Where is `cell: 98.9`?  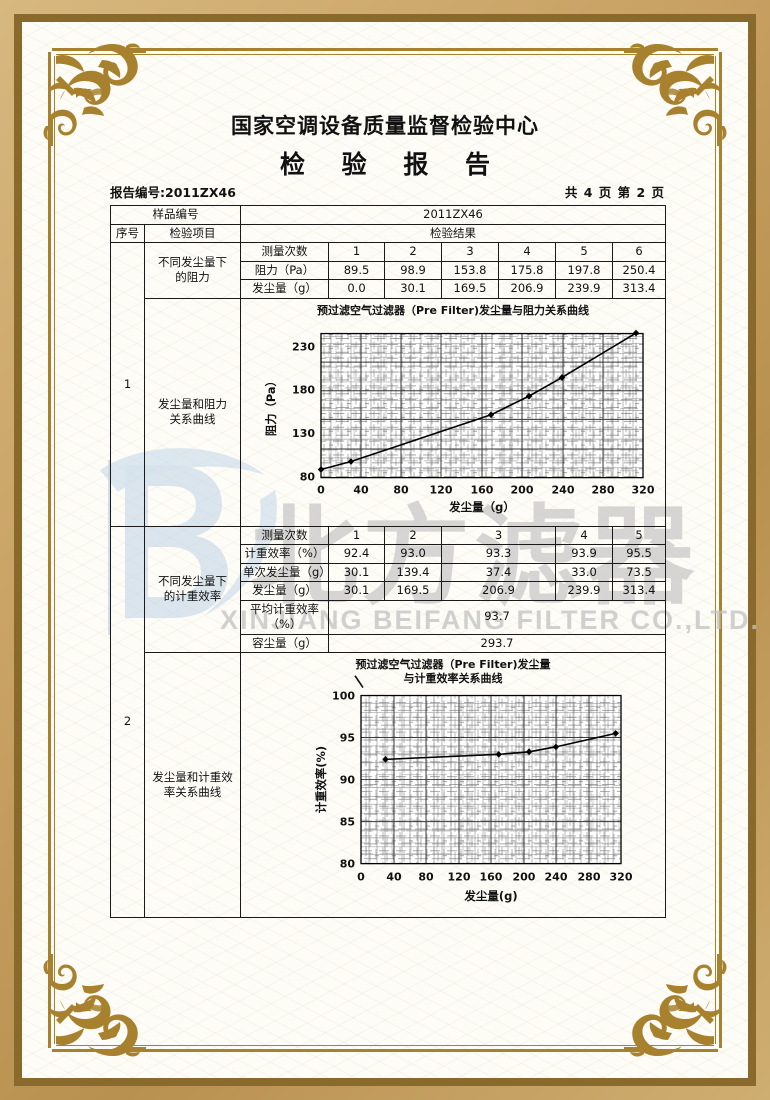 cell: 98.9 is located at coordinates (413, 270).